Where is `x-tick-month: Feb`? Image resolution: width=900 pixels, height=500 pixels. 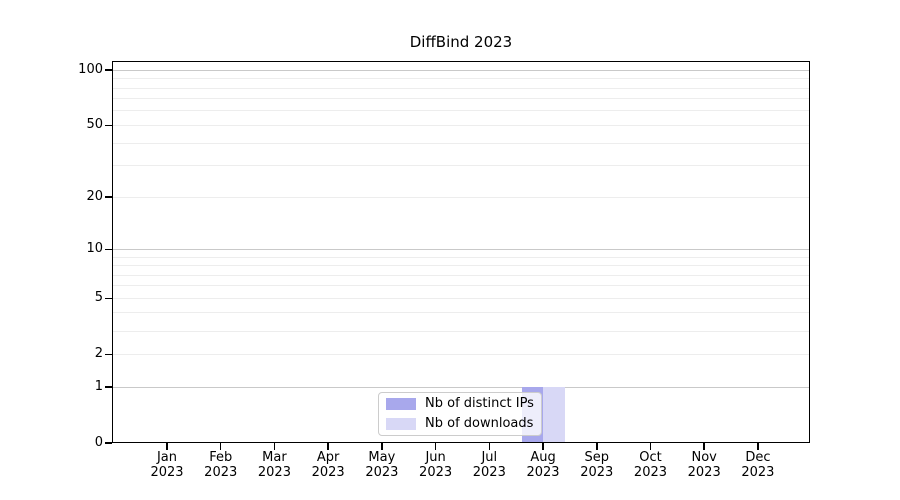
x-tick-month: Feb is located at coordinates (221, 457).